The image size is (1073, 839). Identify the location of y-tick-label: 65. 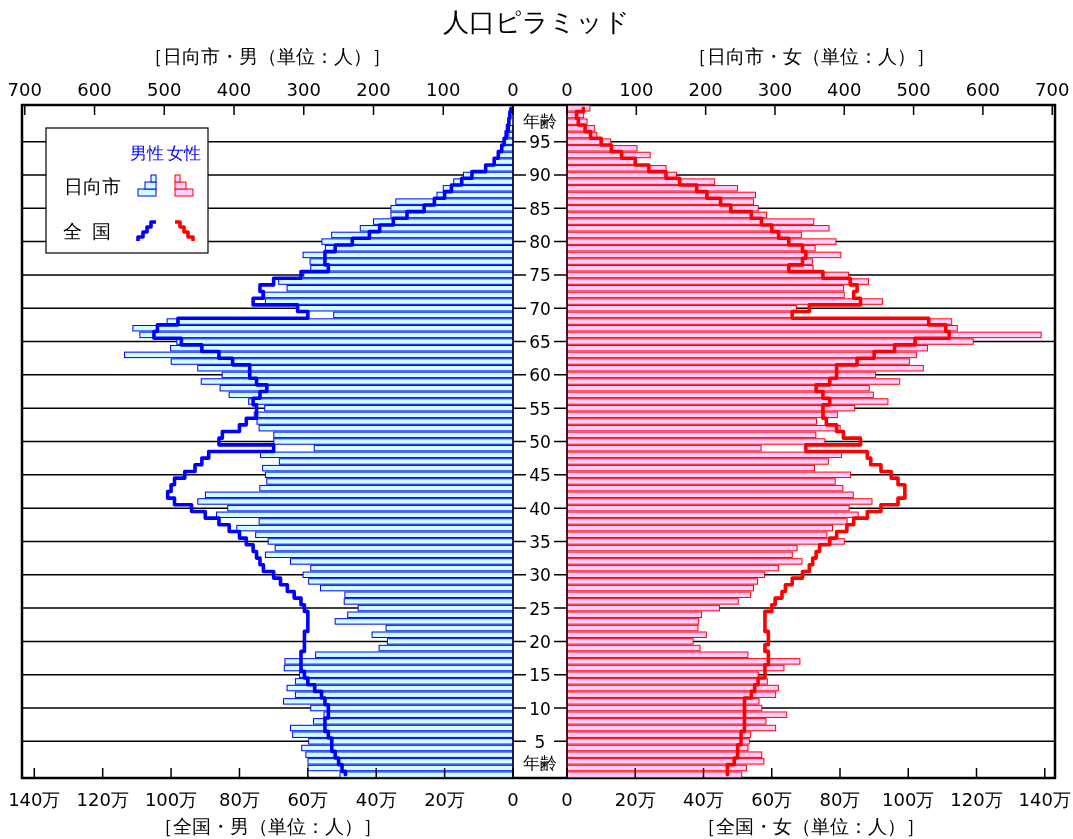
(540, 342).